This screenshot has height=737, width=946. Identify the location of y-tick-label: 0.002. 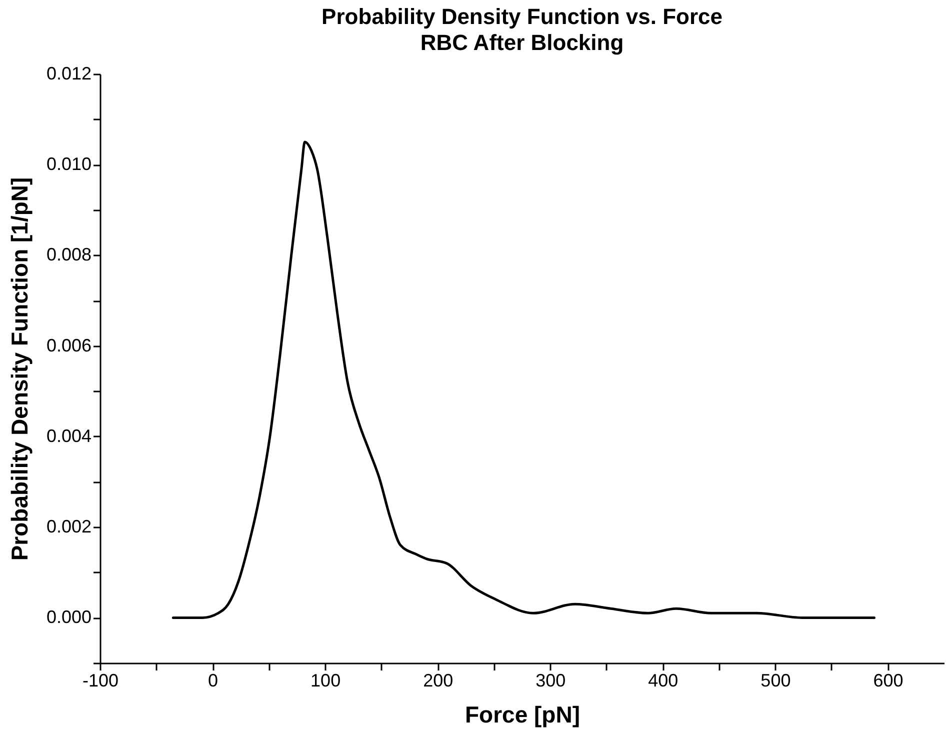
(69, 526).